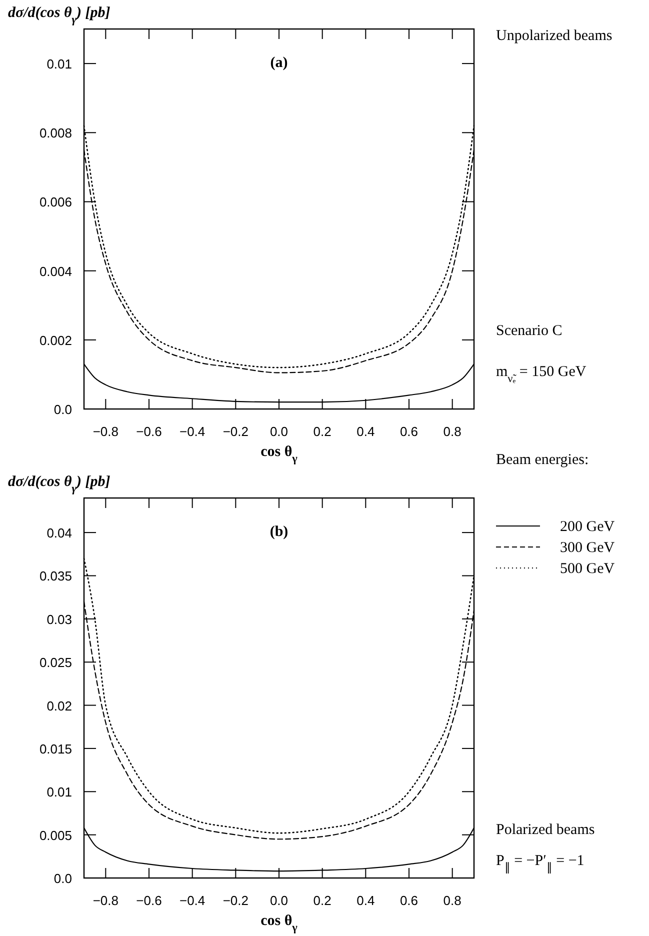 This screenshot has height=936, width=649. Describe the element at coordinates (59, 619) in the screenshot. I see `y-tick-label: 0.03` at that location.